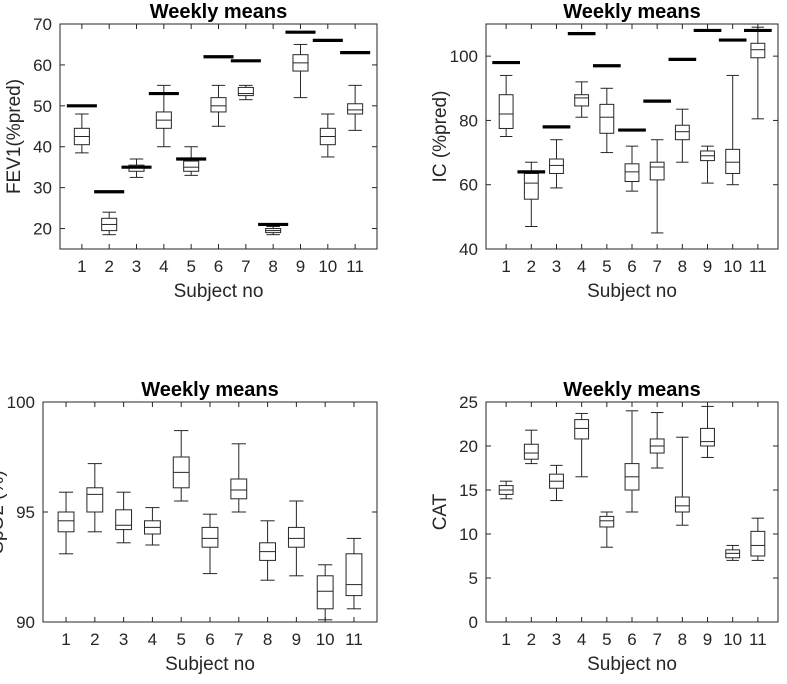 The height and width of the screenshot is (684, 787). What do you see at coordinates (327, 266) in the screenshot?
I see `x-tick-label: 10` at bounding box center [327, 266].